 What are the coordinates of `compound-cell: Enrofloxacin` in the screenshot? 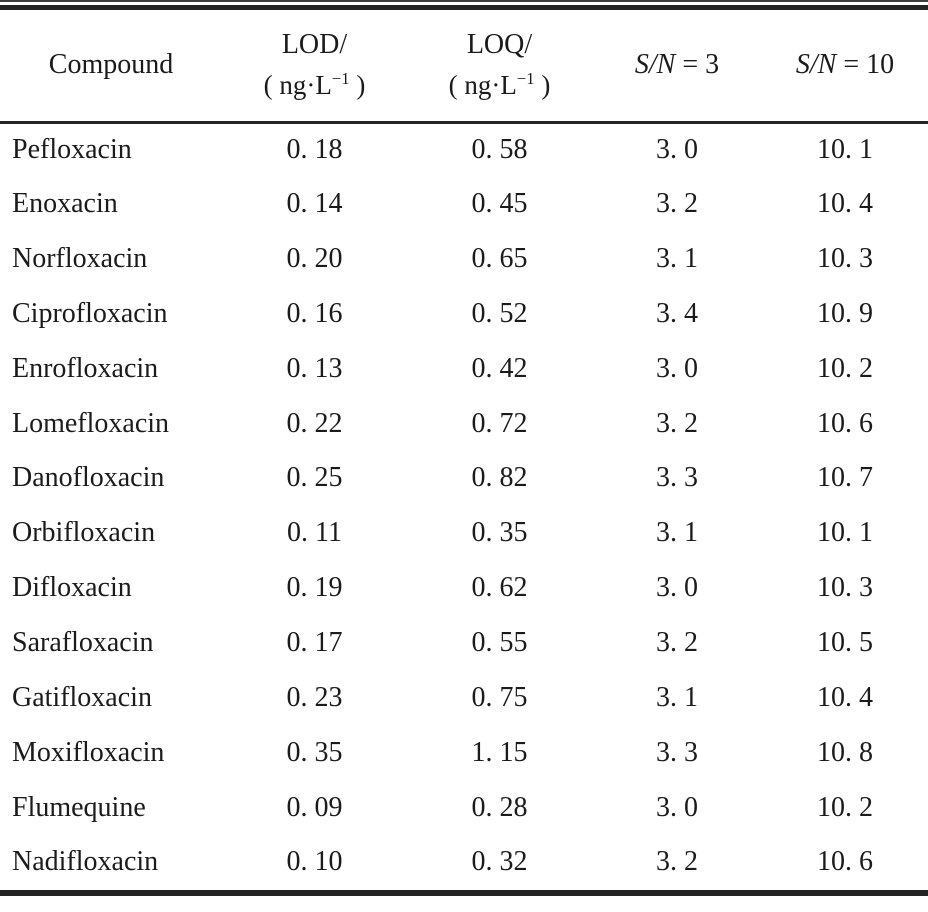 It's located at (85, 368).